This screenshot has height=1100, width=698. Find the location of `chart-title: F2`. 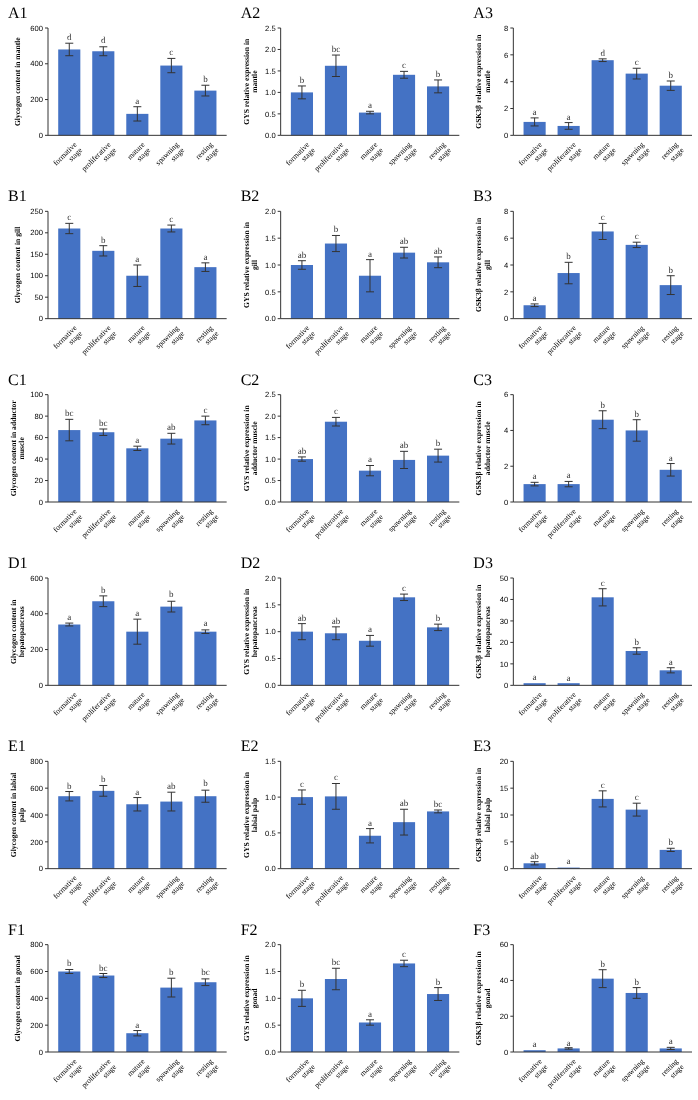

chart-title: F2 is located at coordinates (249, 929).